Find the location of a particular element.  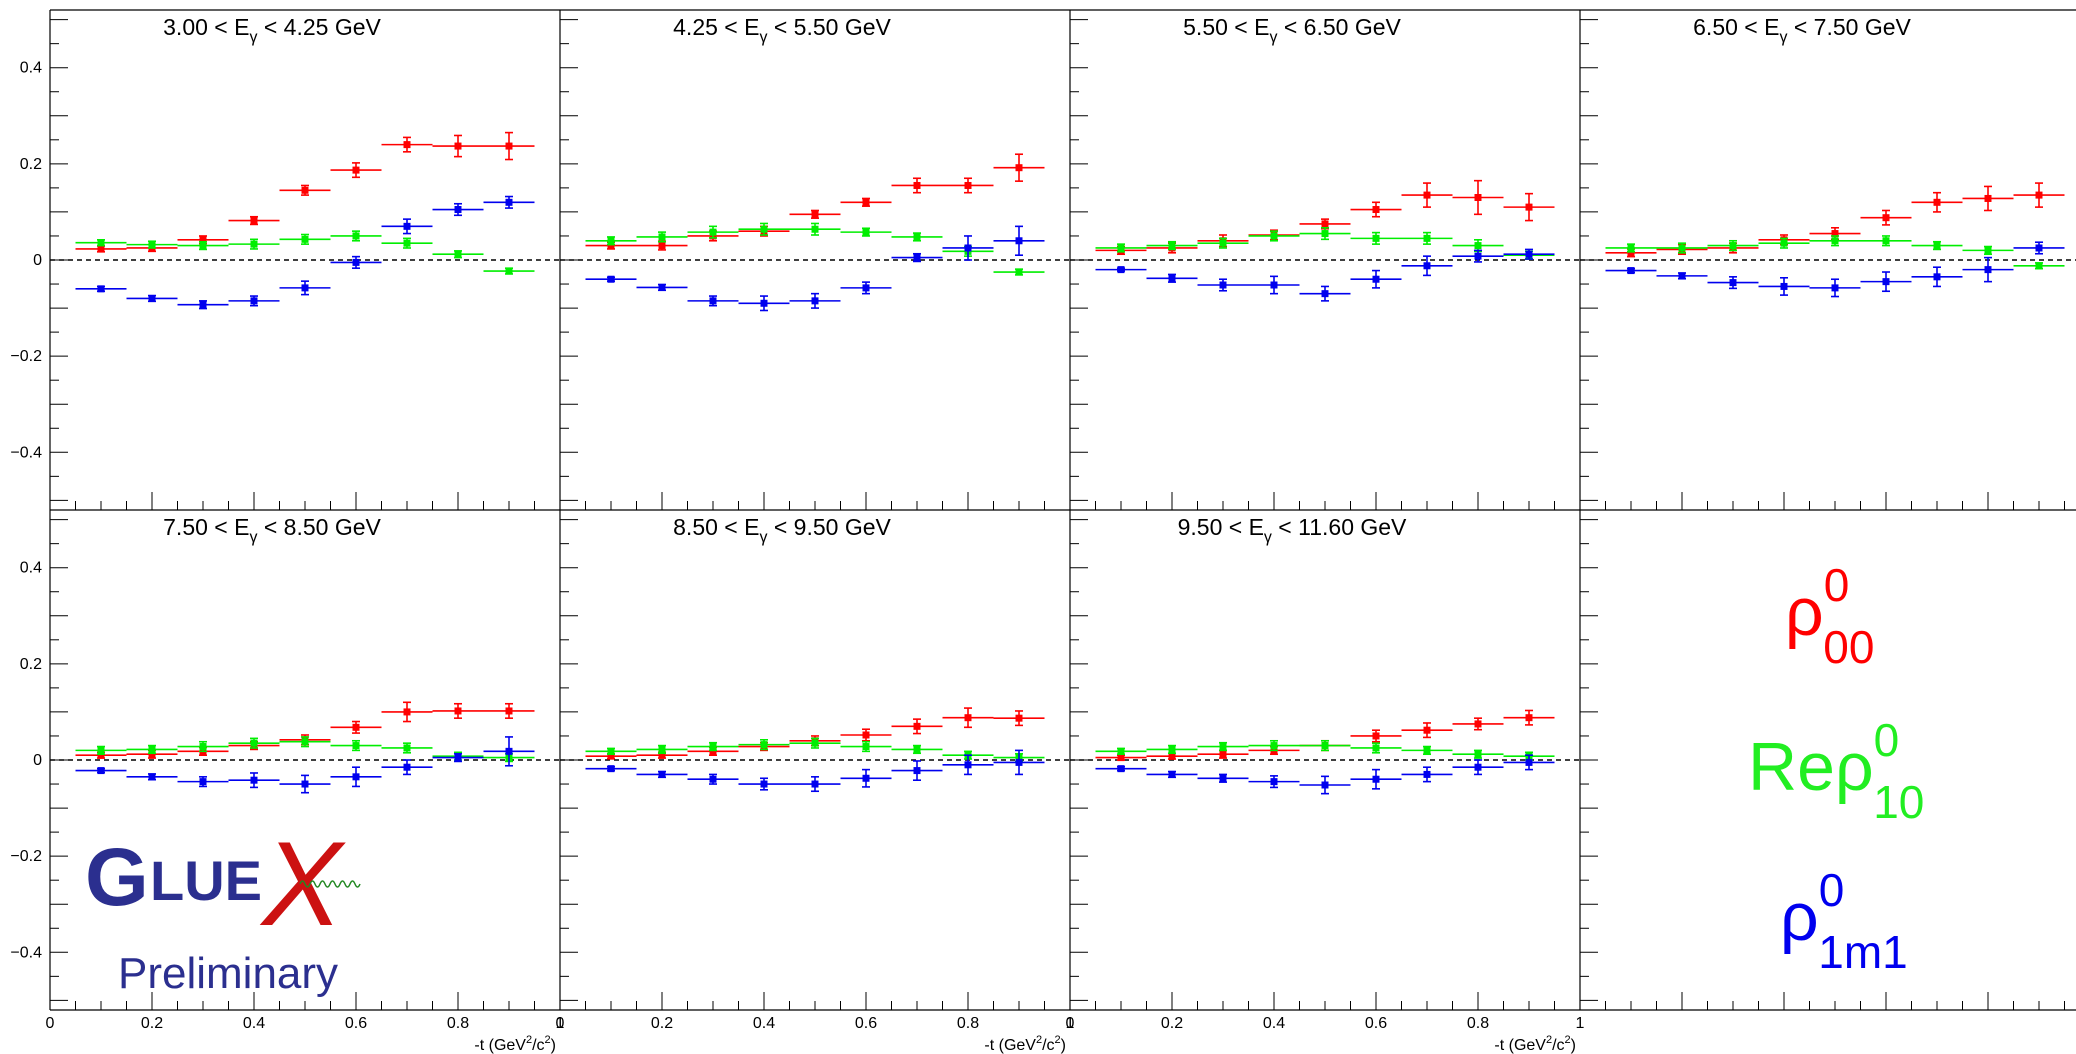

panel-1: 3.00 < Eγ < 4.25 GeV is located at coordinates (305, 162).